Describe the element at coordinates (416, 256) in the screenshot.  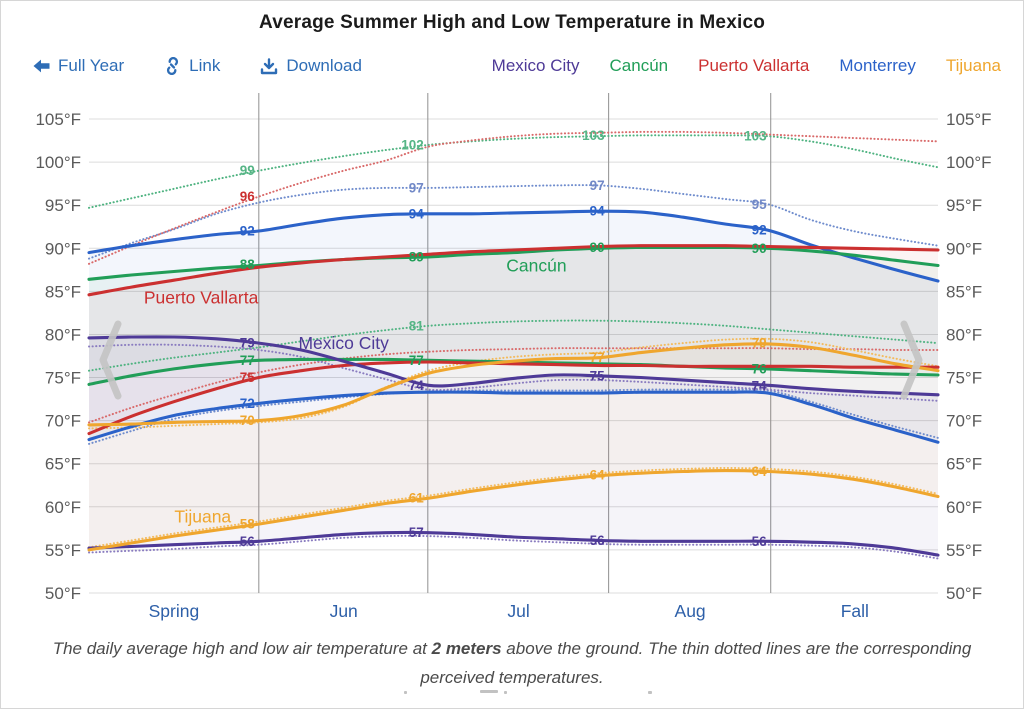
I see `value-label-89: 89` at that location.